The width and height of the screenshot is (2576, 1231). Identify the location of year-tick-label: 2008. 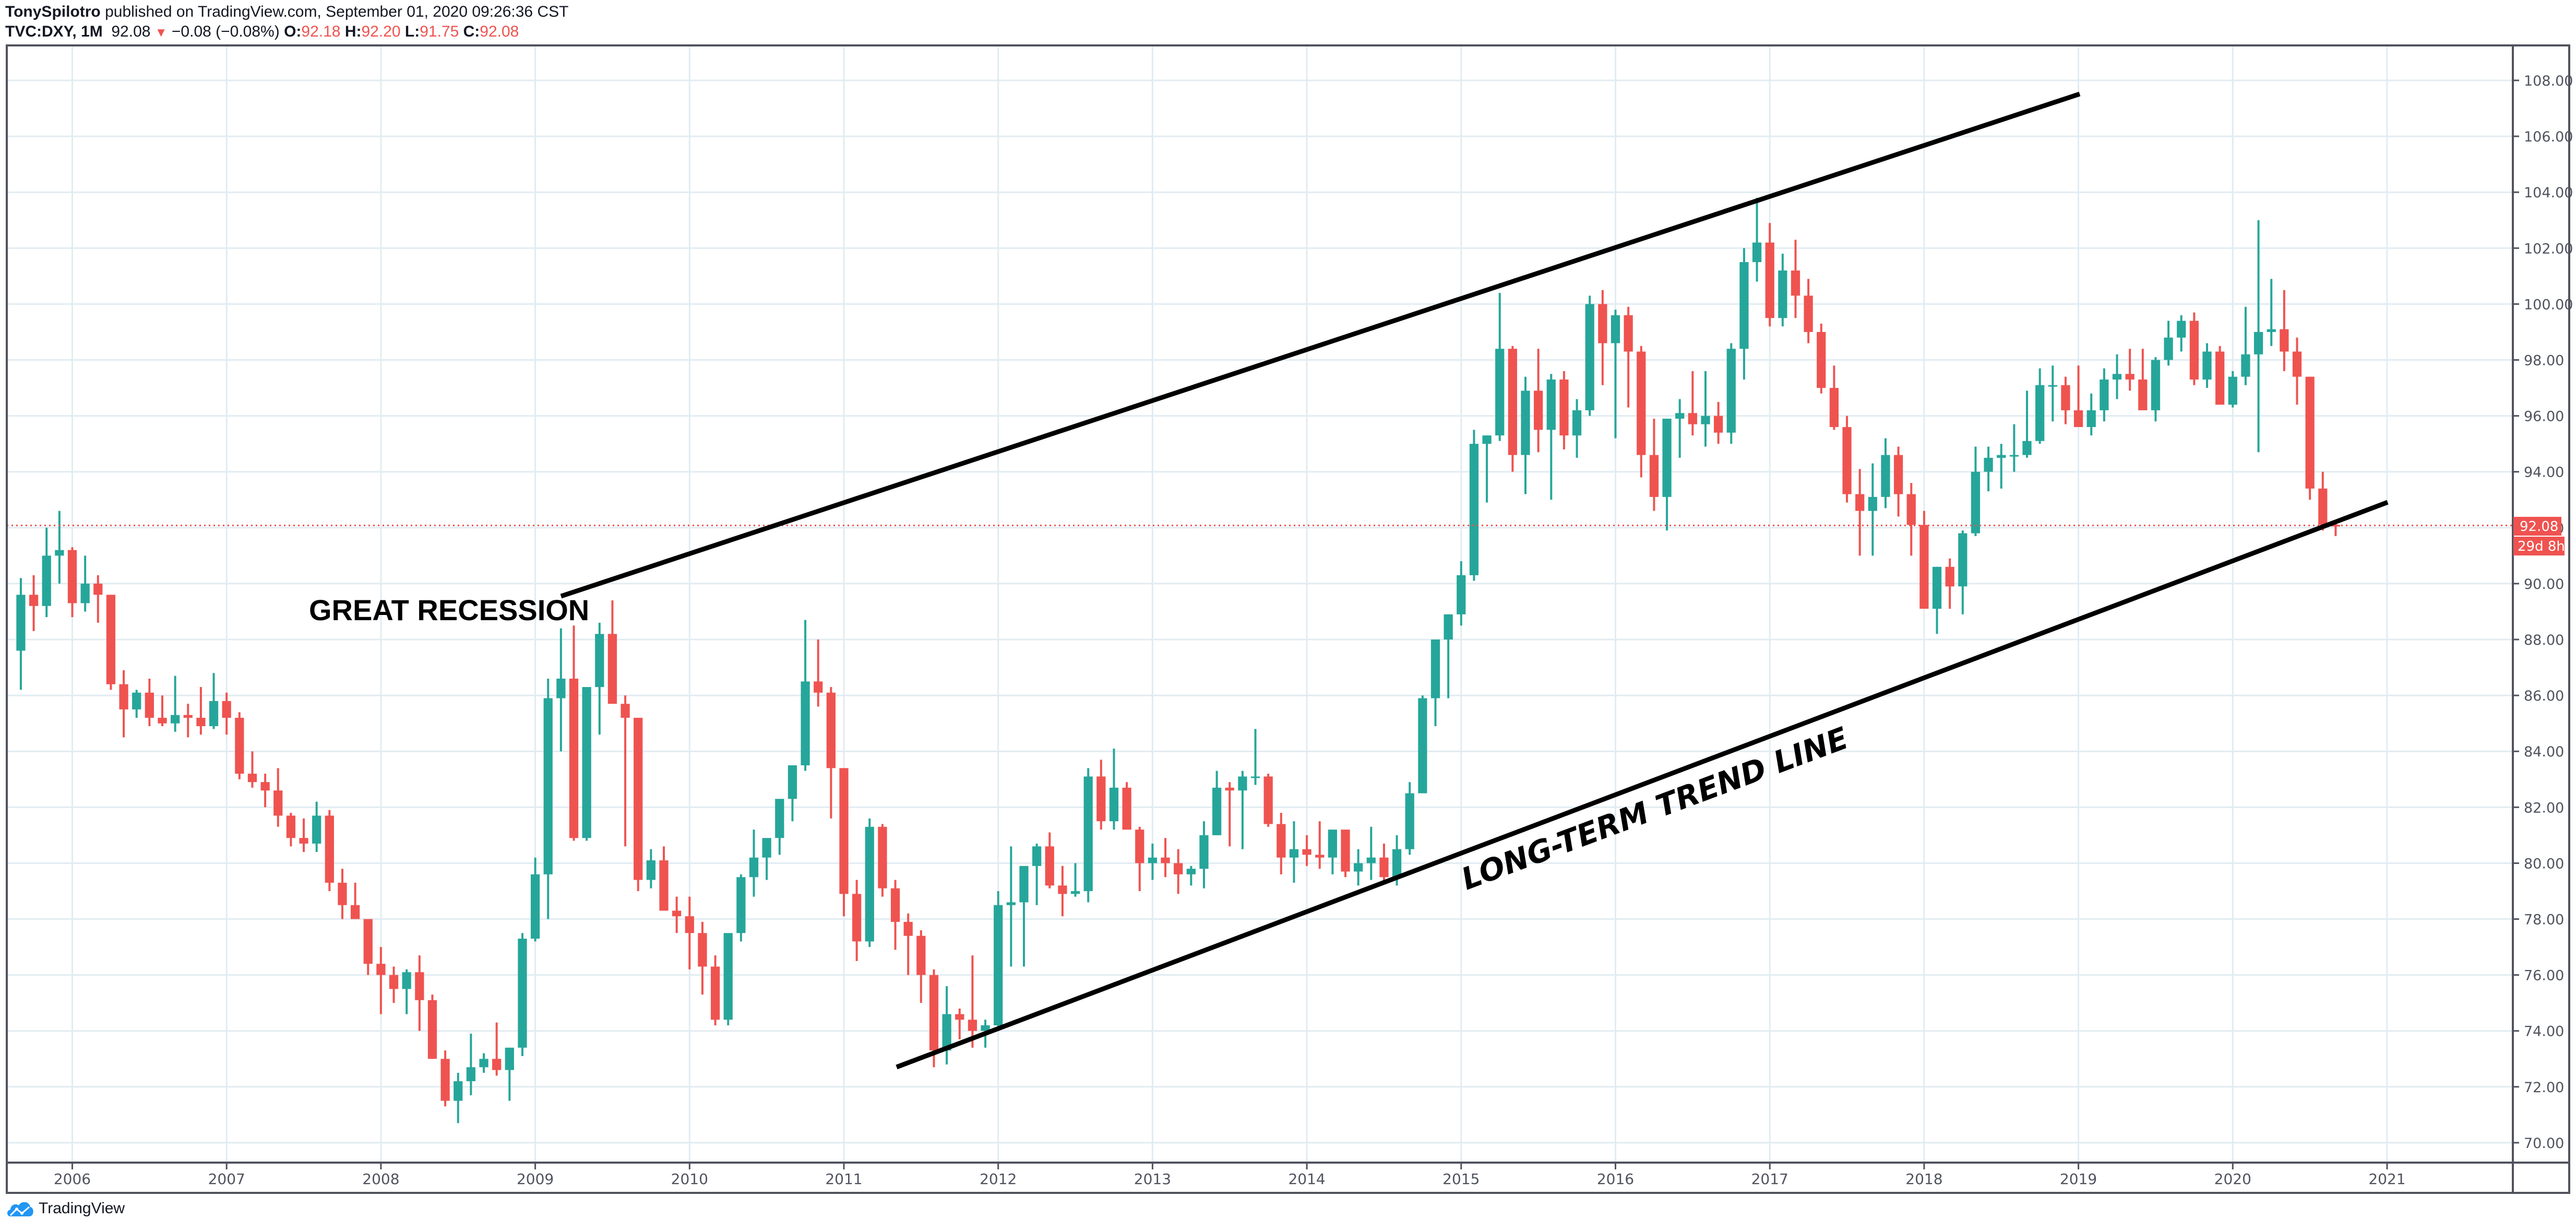
(380, 1179).